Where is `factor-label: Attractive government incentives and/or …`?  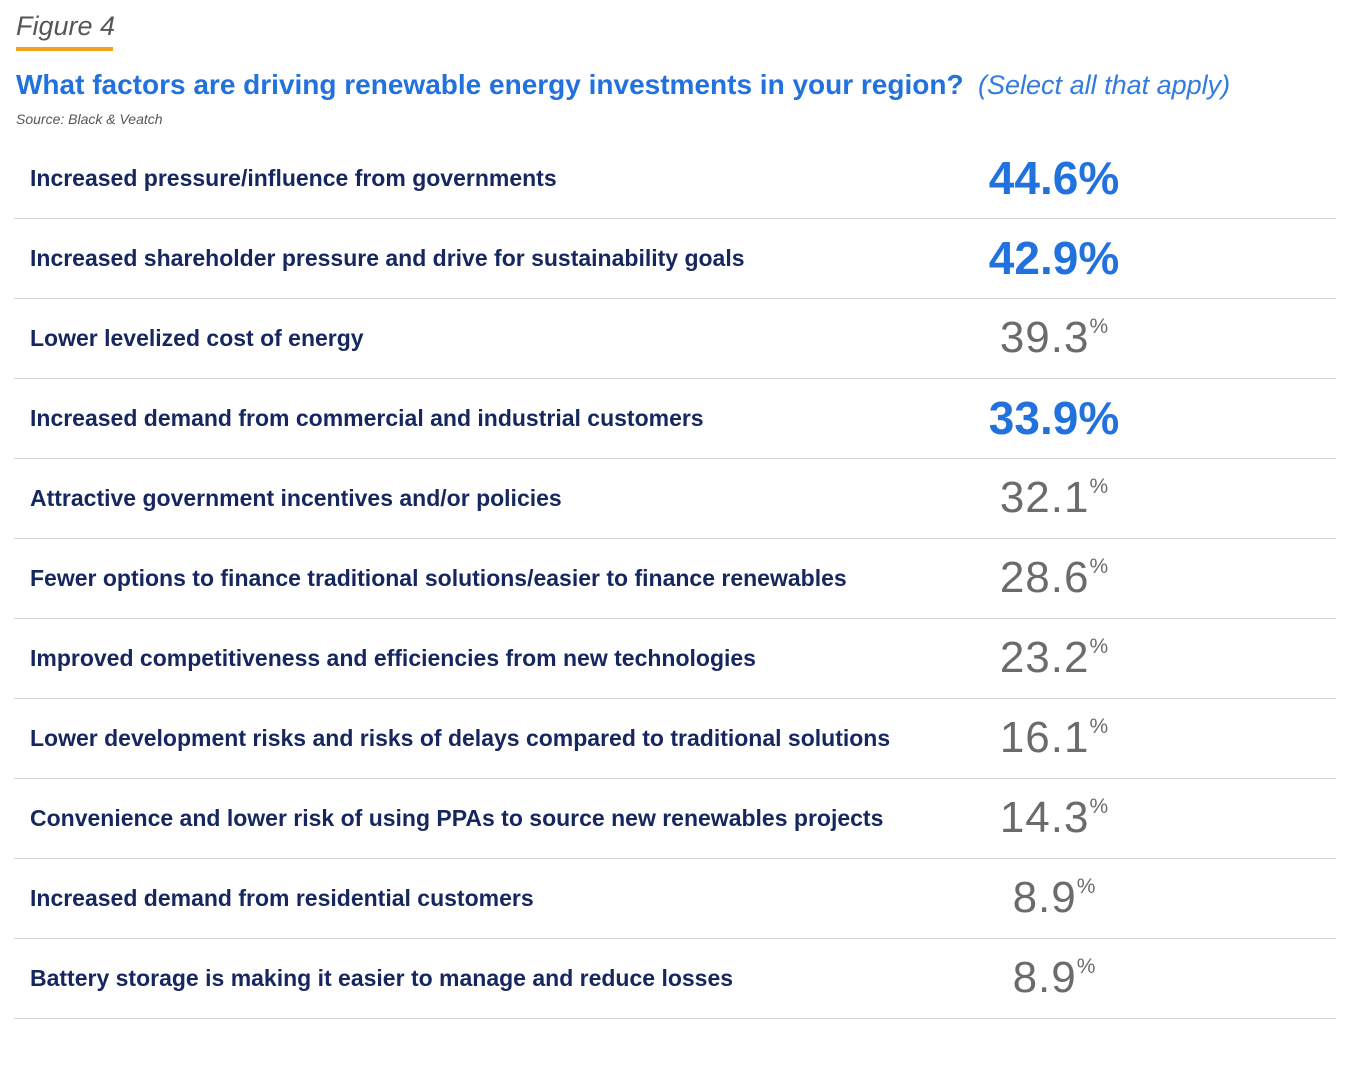 factor-label: Attractive government incentives and/or … is located at coordinates (296, 498).